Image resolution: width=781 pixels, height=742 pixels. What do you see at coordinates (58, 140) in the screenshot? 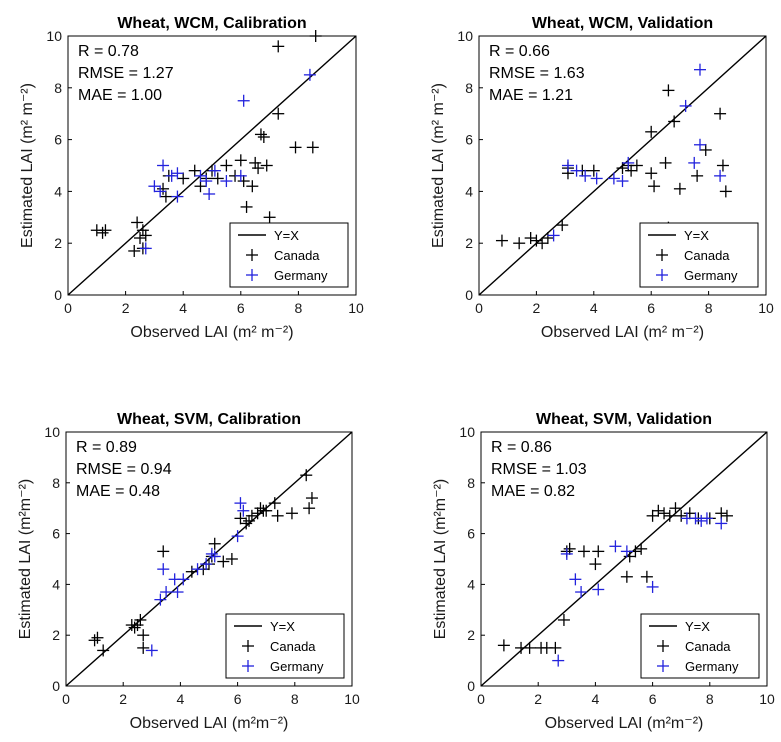
I see `y-tick-label: 6` at bounding box center [58, 140].